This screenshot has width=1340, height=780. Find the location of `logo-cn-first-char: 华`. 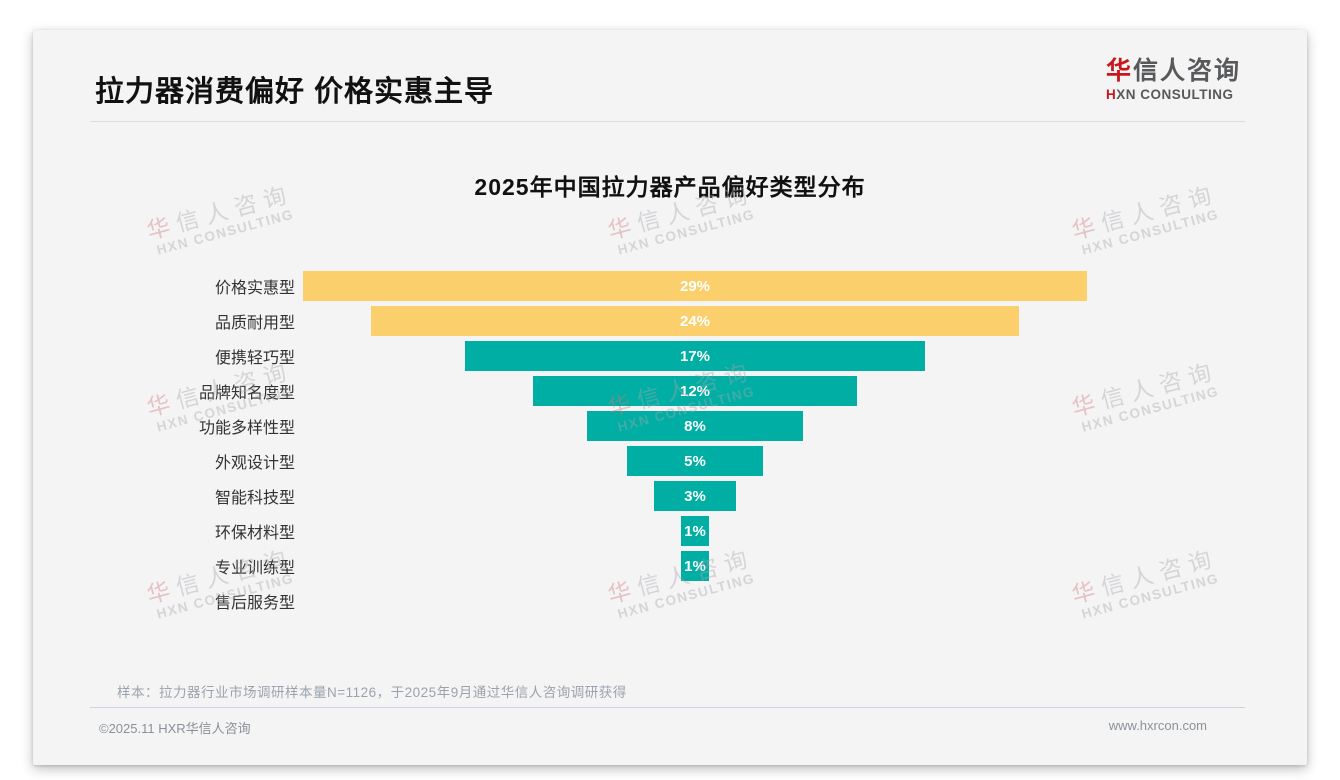

logo-cn-first-char: 华 is located at coordinates (1119, 71).